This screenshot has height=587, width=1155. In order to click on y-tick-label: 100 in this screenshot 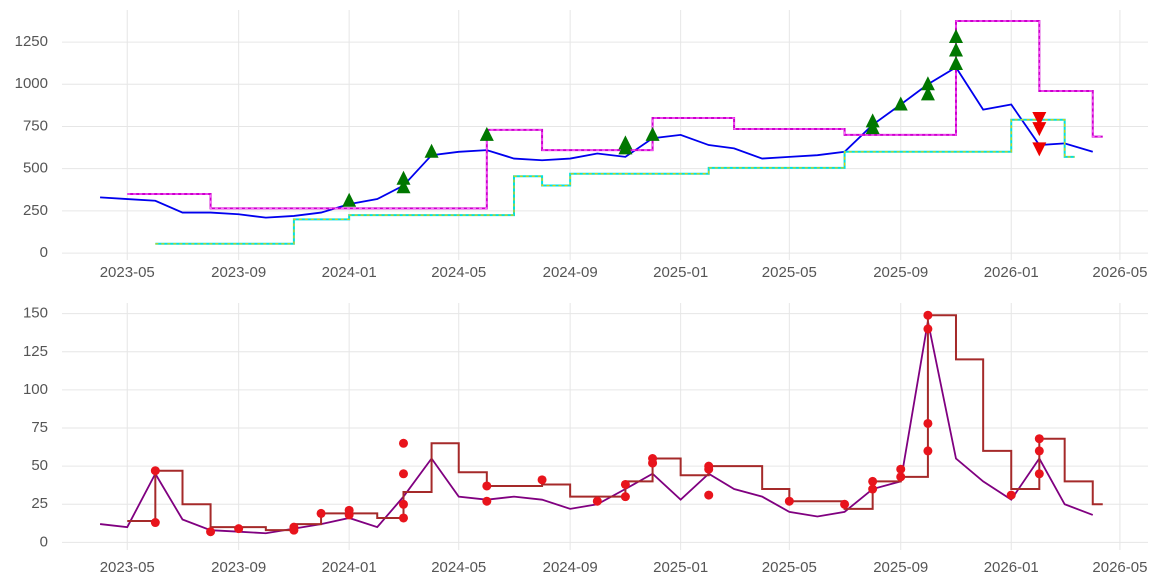, I will do `click(35, 389)`.